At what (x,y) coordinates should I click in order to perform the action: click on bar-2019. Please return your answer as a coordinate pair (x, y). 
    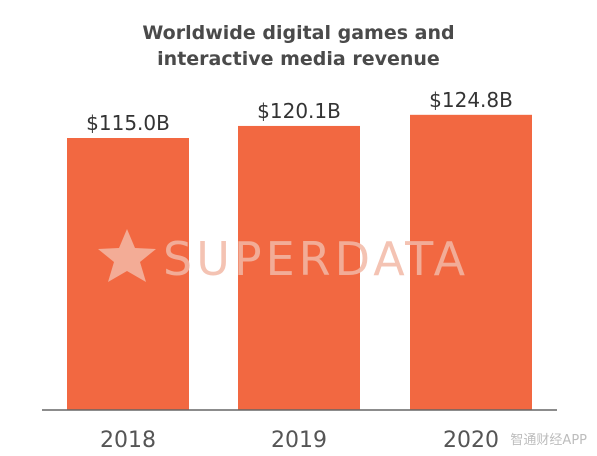
    Looking at the image, I should click on (299, 268).